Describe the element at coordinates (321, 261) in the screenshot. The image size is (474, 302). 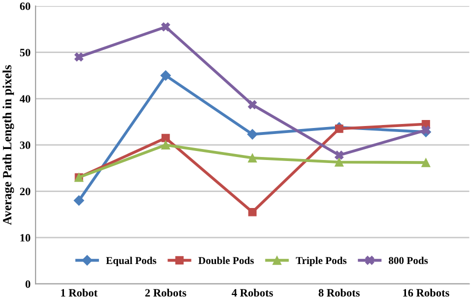
I see `legend-label: Triple Pods` at that location.